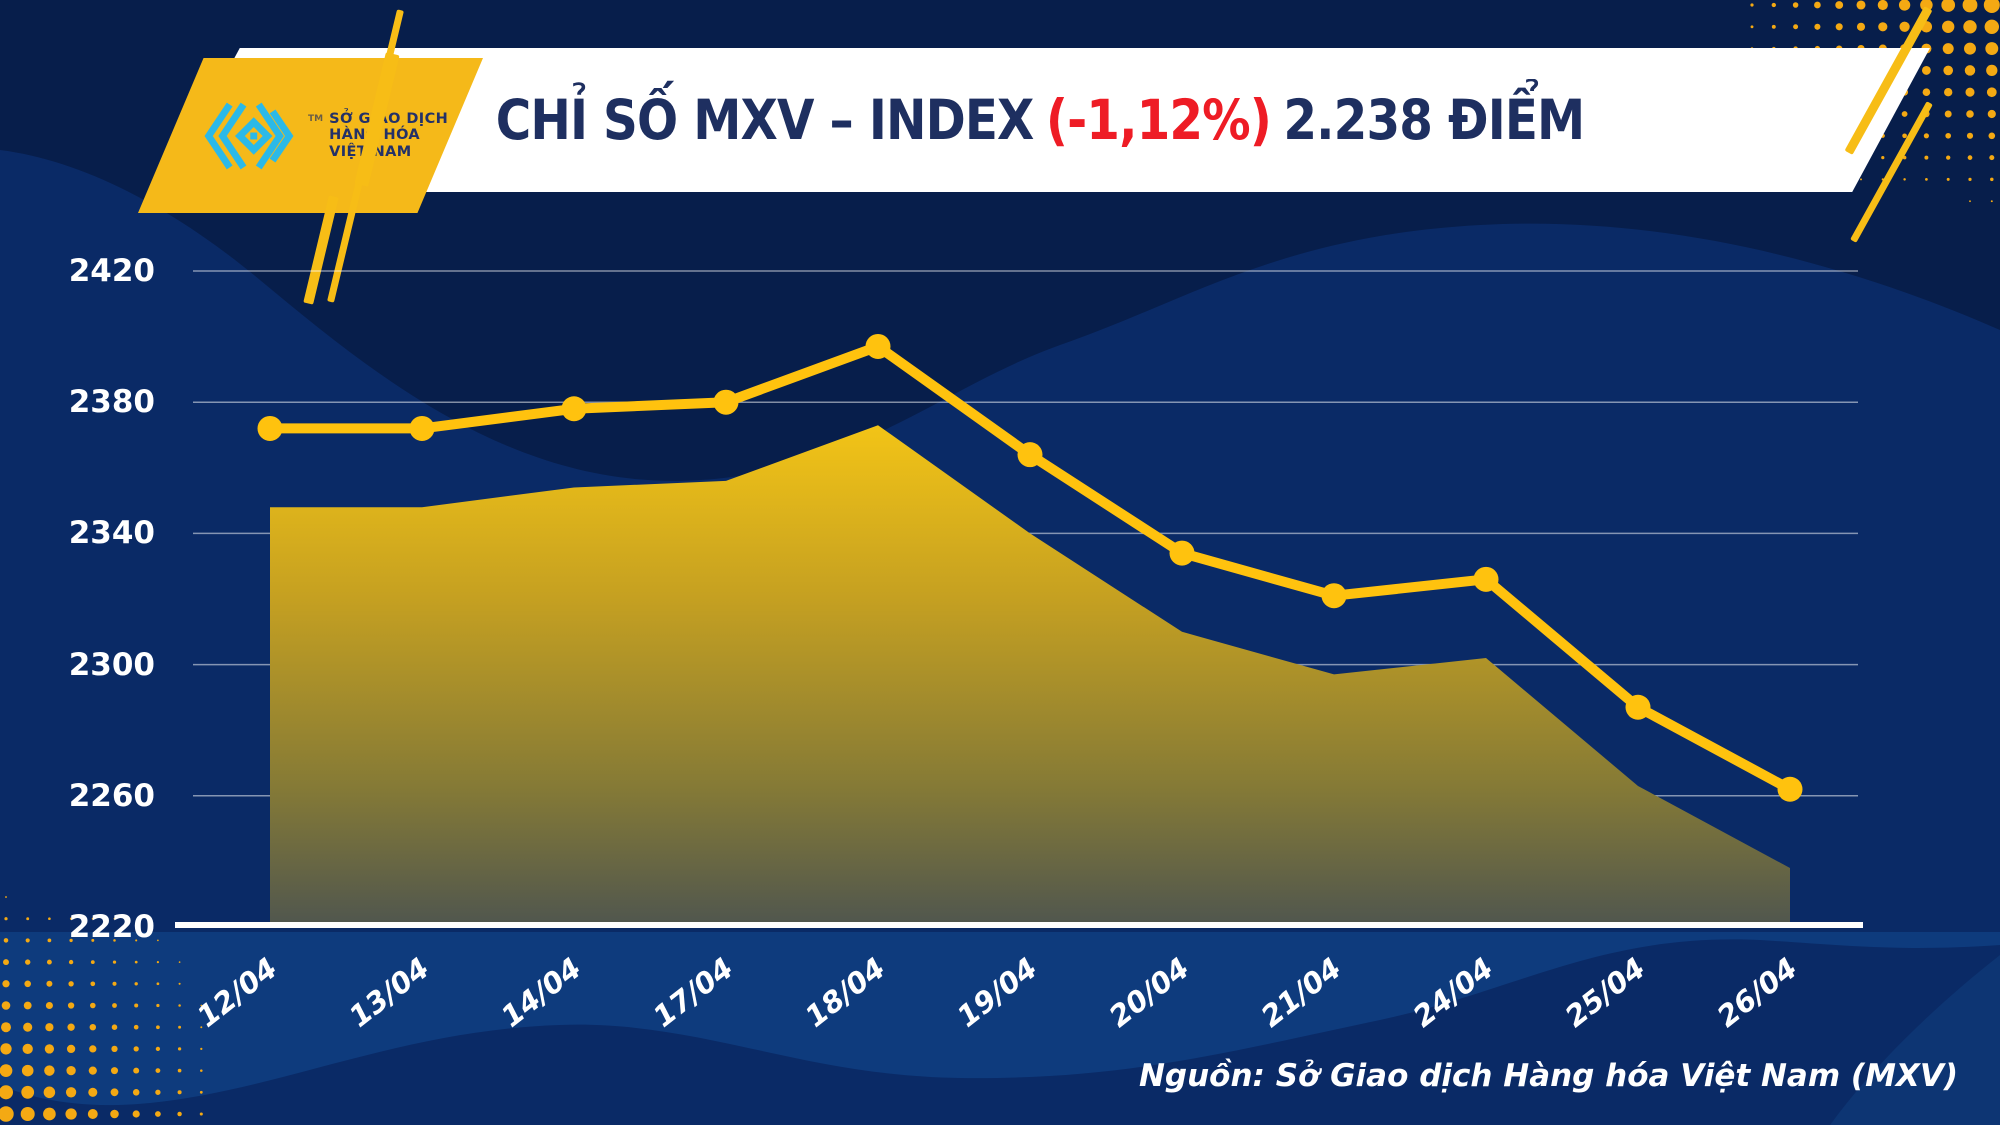 The height and width of the screenshot is (1125, 2000). I want to click on mxv-logo: TM SỞ GIAO DỊCH HÀNG HÓA VIỆT NAM, so click(324, 136).